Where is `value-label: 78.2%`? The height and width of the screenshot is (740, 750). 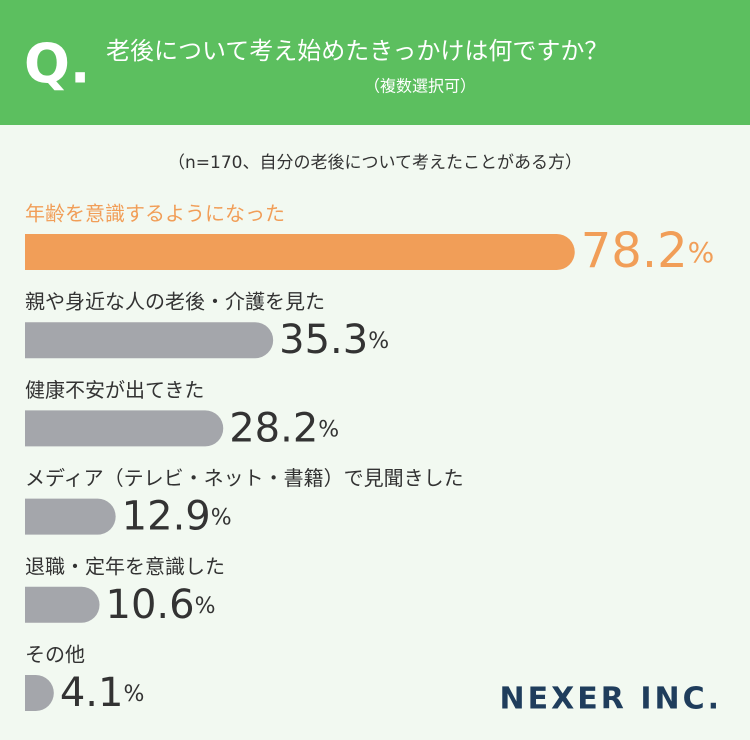 value-label: 78.2% is located at coordinates (647, 251).